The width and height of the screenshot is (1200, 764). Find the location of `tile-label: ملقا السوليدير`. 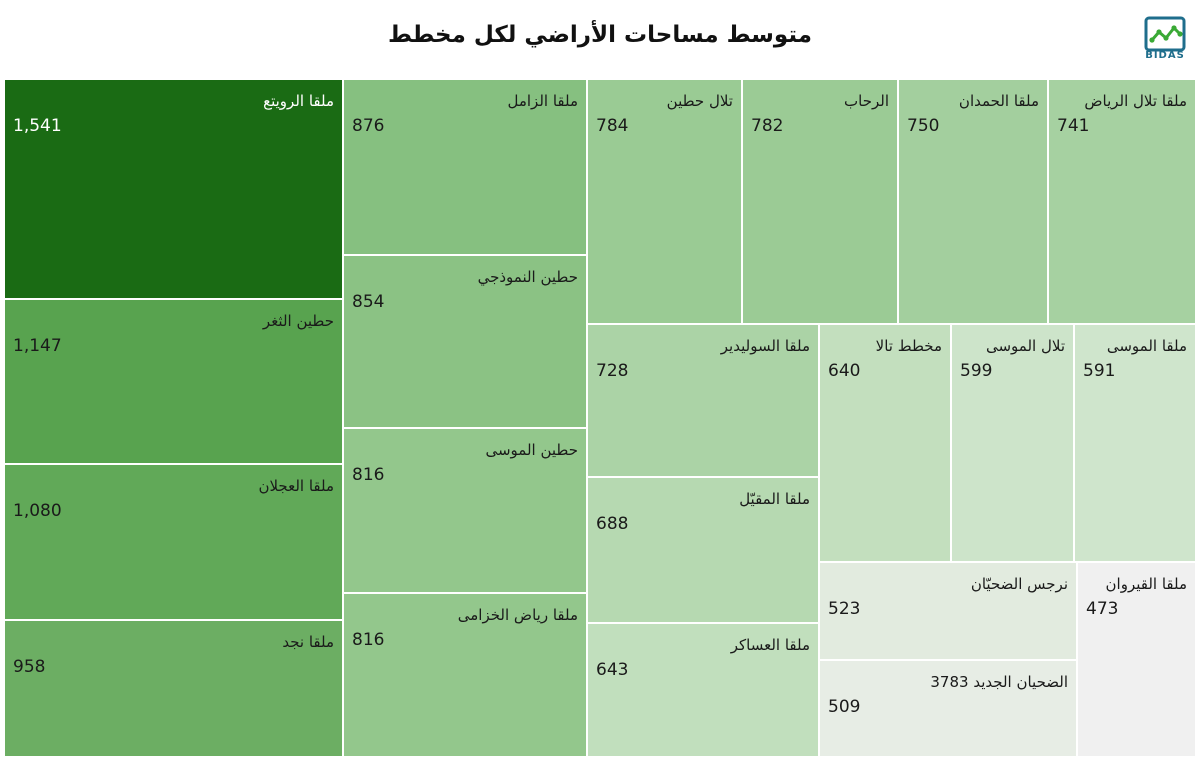

tile-label: ملقا السوليدير is located at coordinates (765, 346).